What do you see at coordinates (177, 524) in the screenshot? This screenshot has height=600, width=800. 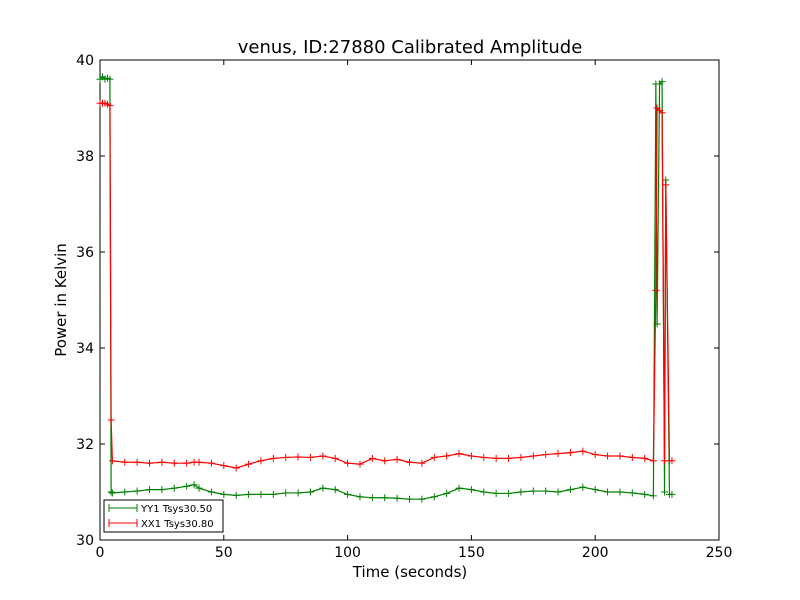 I see `legend-label-xx1: XX1 Tsys30.80` at bounding box center [177, 524].